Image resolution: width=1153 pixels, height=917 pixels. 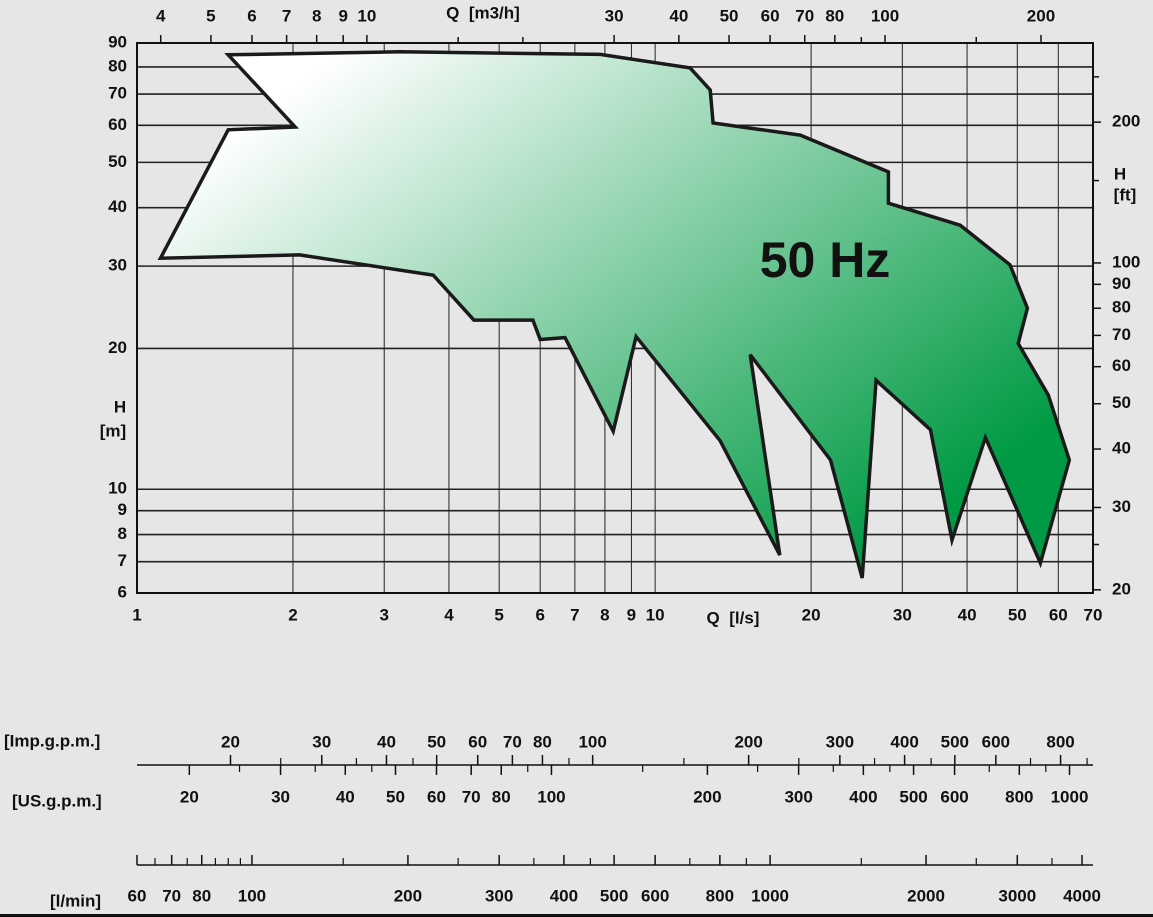 What do you see at coordinates (1121, 448) in the screenshot?
I see `right-tick-label: 40` at bounding box center [1121, 448].